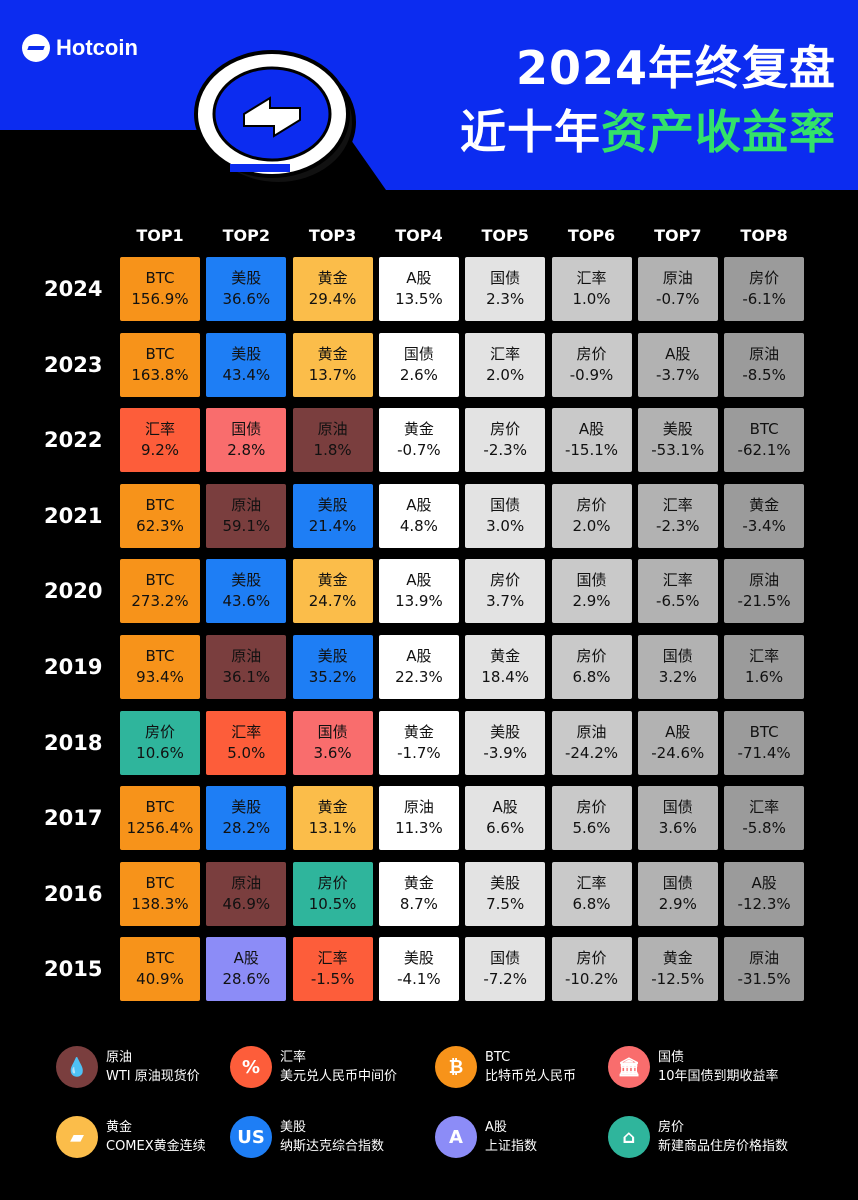 Image resolution: width=858 pixels, height=1200 pixels. I want to click on table-cell: 房价 -6.1%, so click(764, 289).